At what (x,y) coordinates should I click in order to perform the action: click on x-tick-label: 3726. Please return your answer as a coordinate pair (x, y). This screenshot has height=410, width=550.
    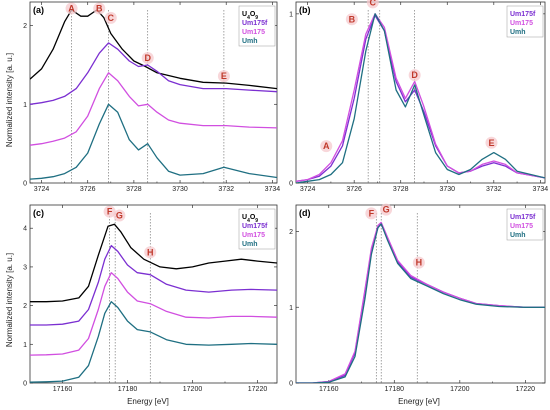
    Looking at the image, I should click on (88, 189).